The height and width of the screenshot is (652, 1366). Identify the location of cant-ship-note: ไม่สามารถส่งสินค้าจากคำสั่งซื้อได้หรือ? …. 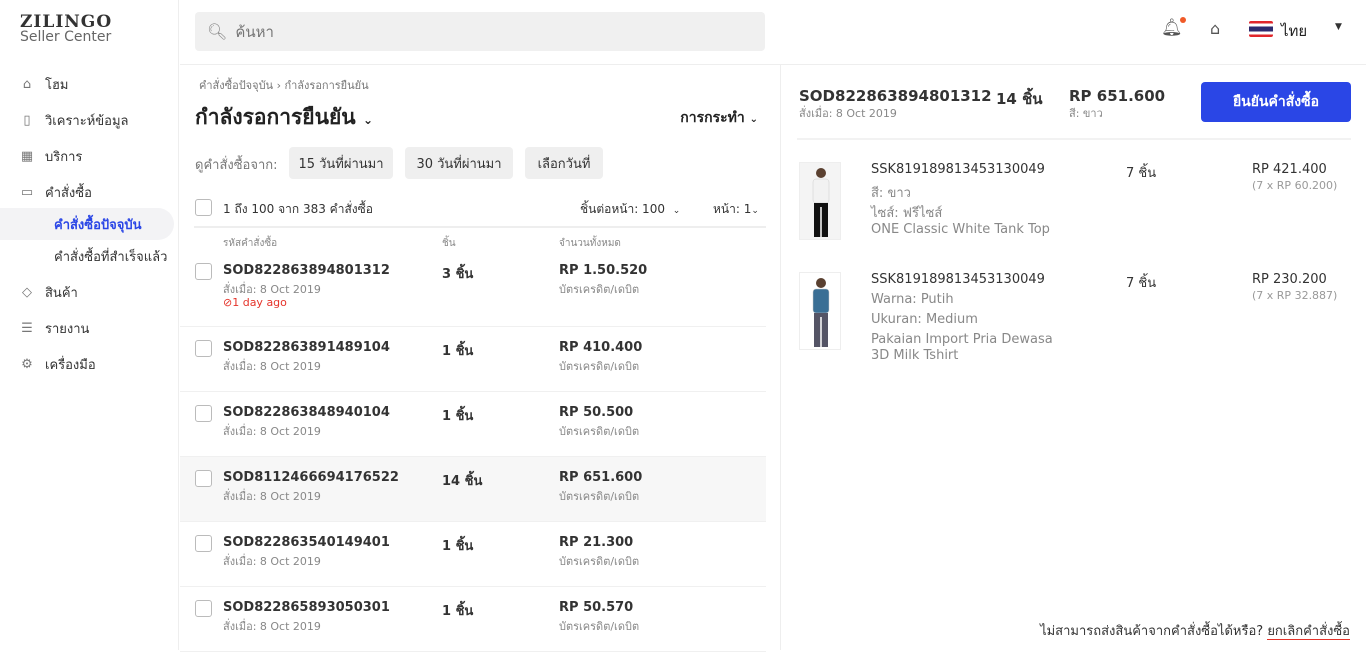
(1195, 630).